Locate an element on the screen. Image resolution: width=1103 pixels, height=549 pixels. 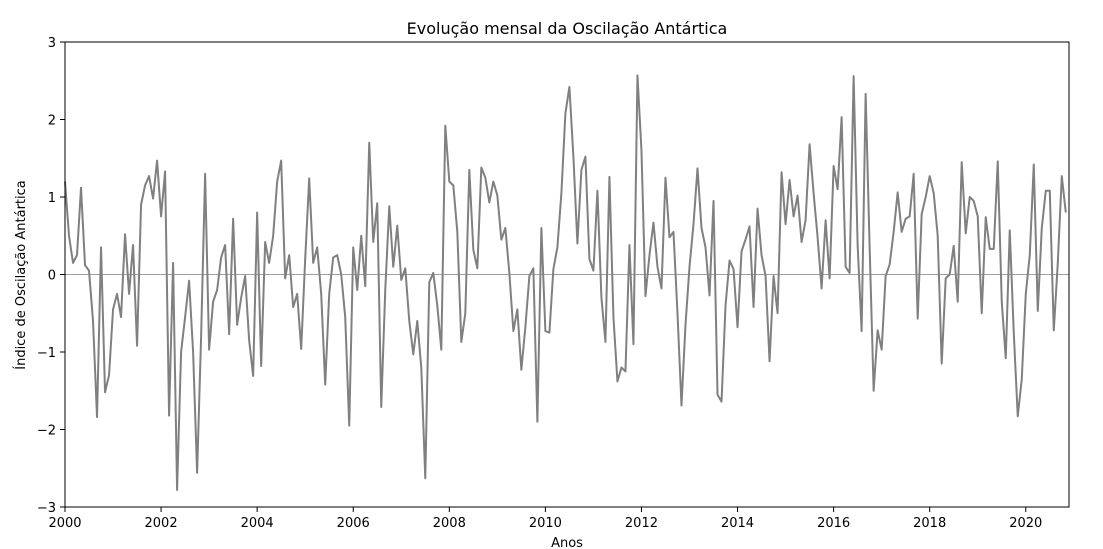
x-tick-label-1: 2002 is located at coordinates (161, 523).